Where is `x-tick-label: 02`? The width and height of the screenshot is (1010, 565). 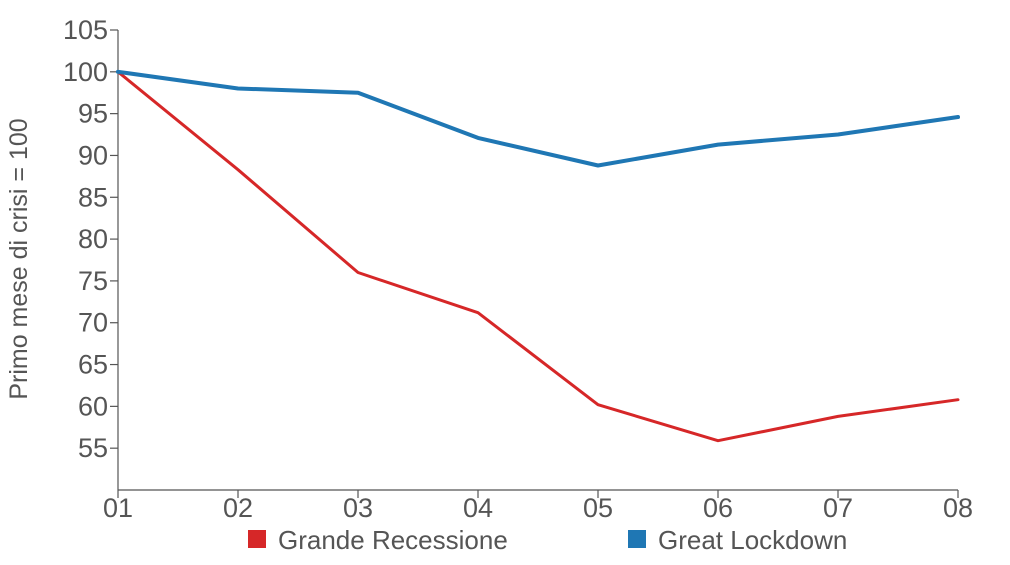
x-tick-label: 02 is located at coordinates (238, 508).